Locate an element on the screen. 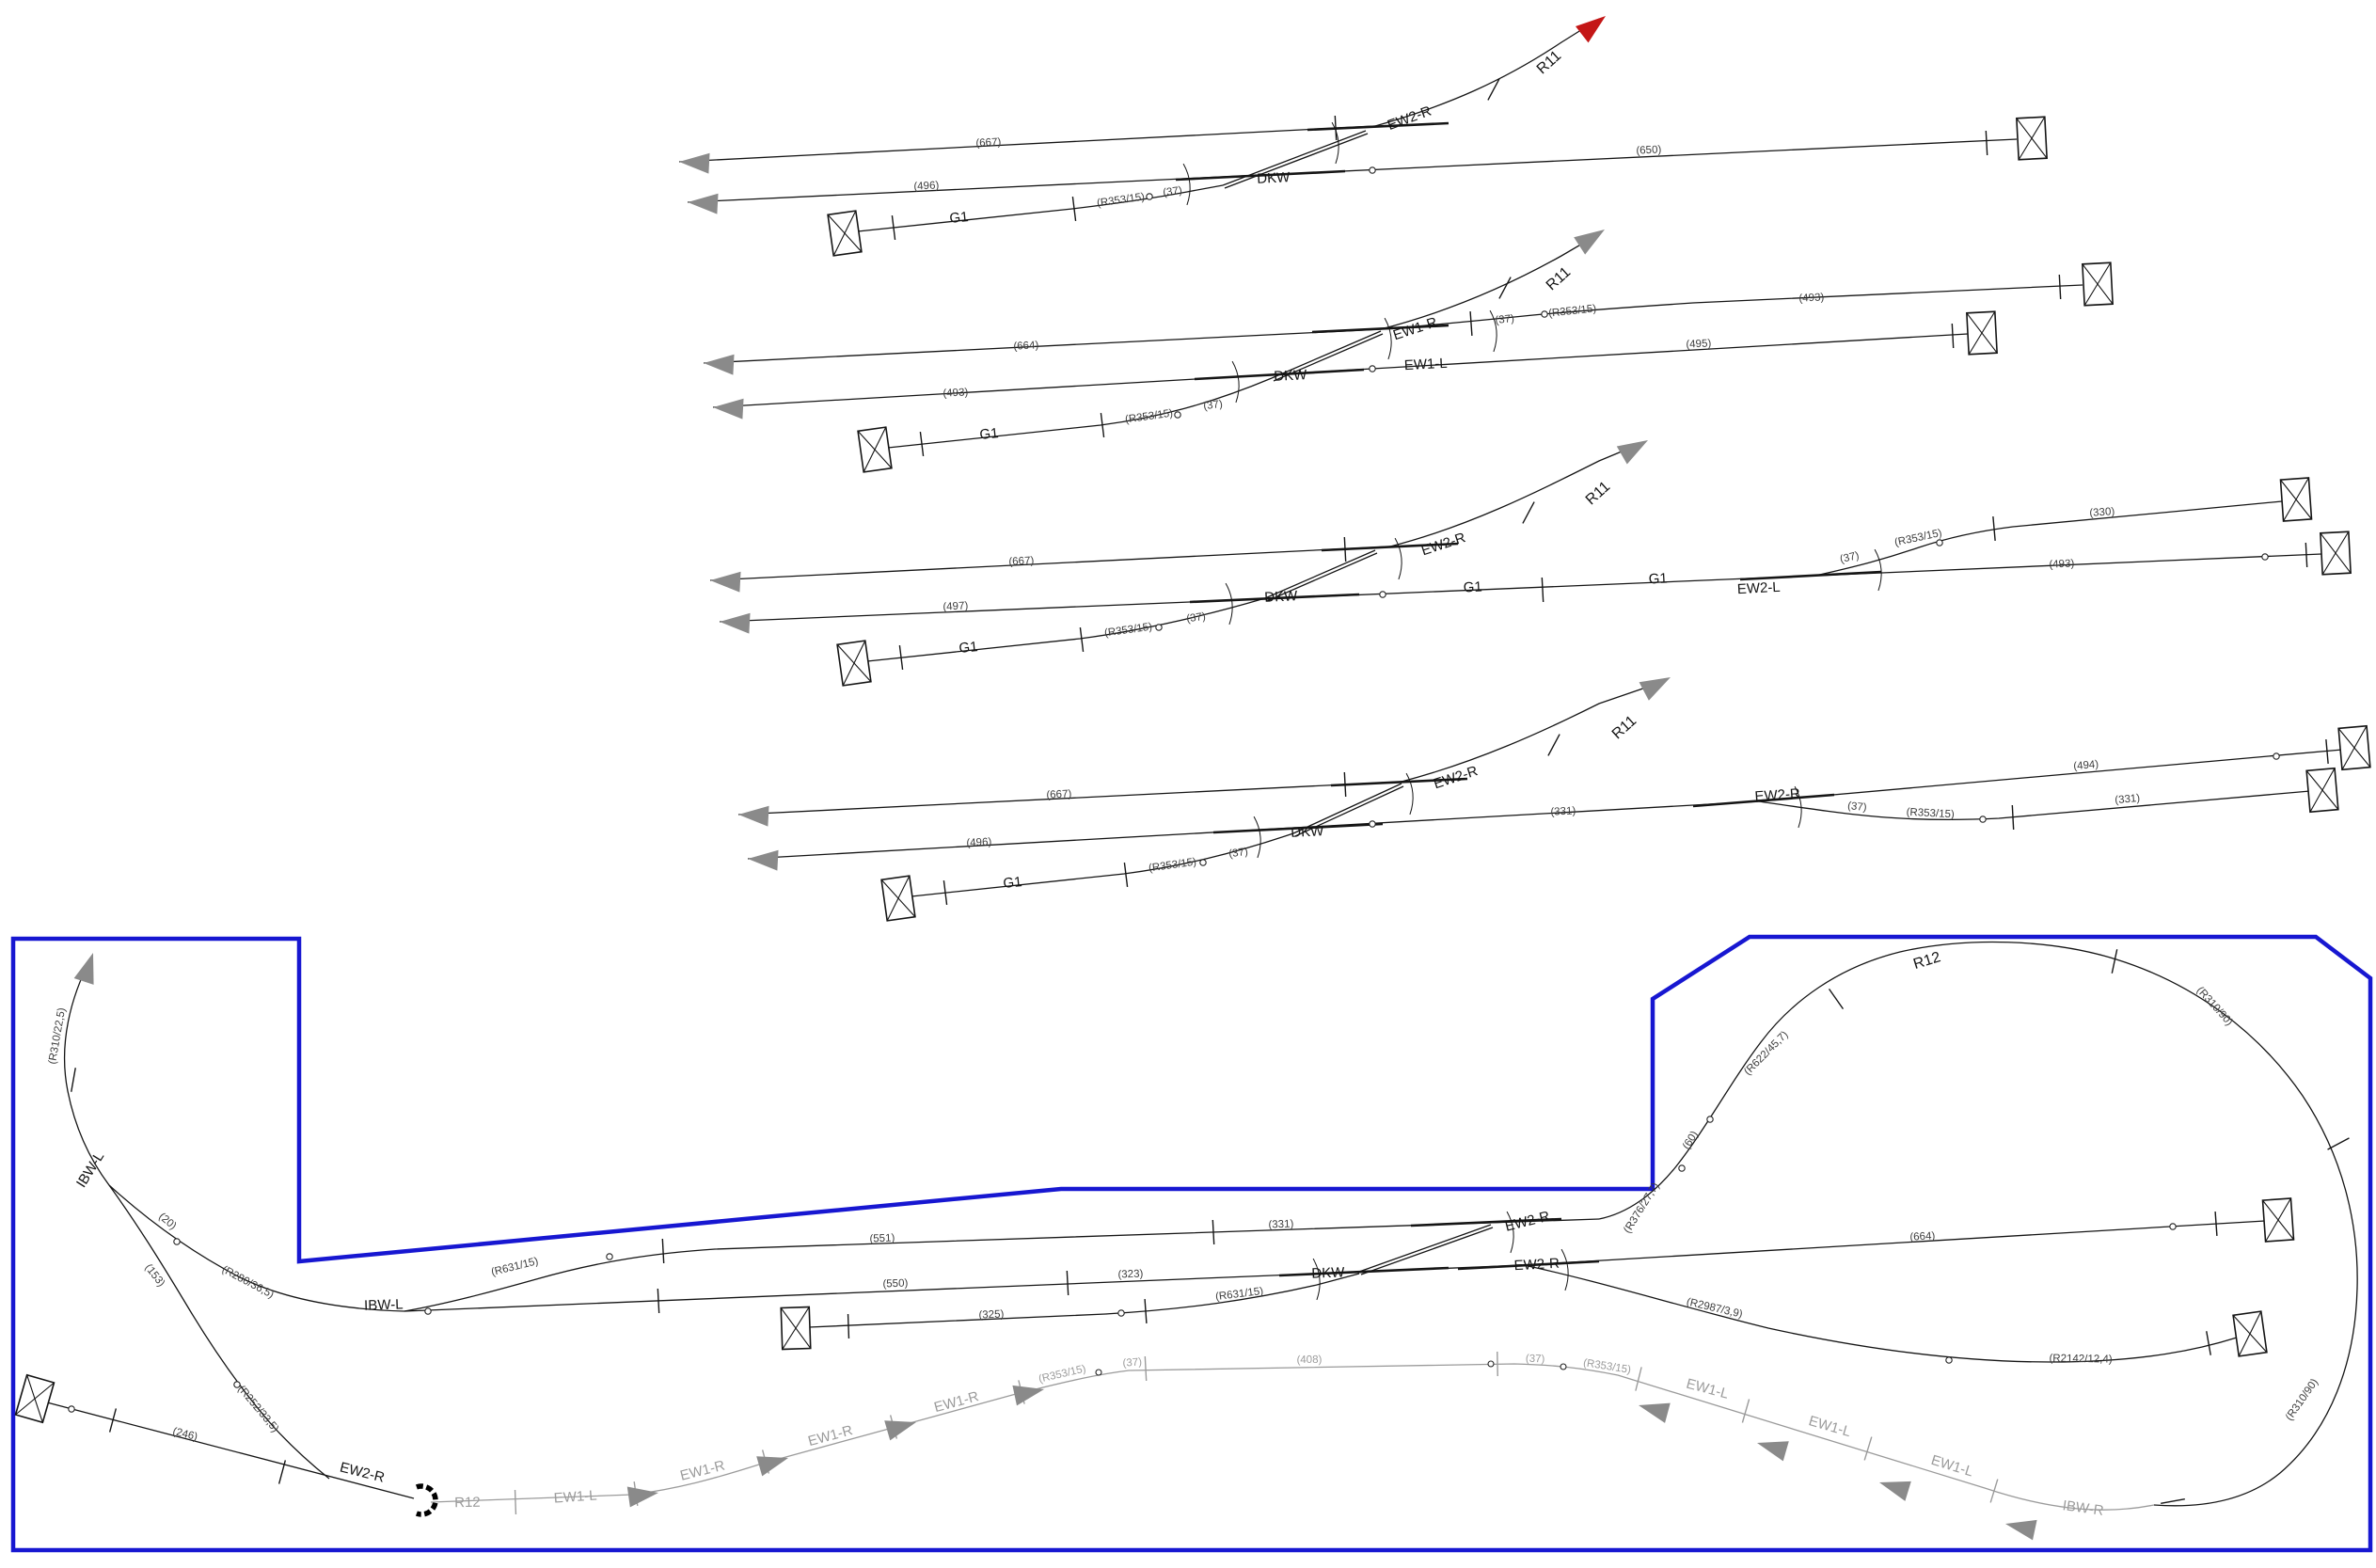 The height and width of the screenshot is (1568, 2376). track-yard-stub325 is located at coordinates (1084, 1300).